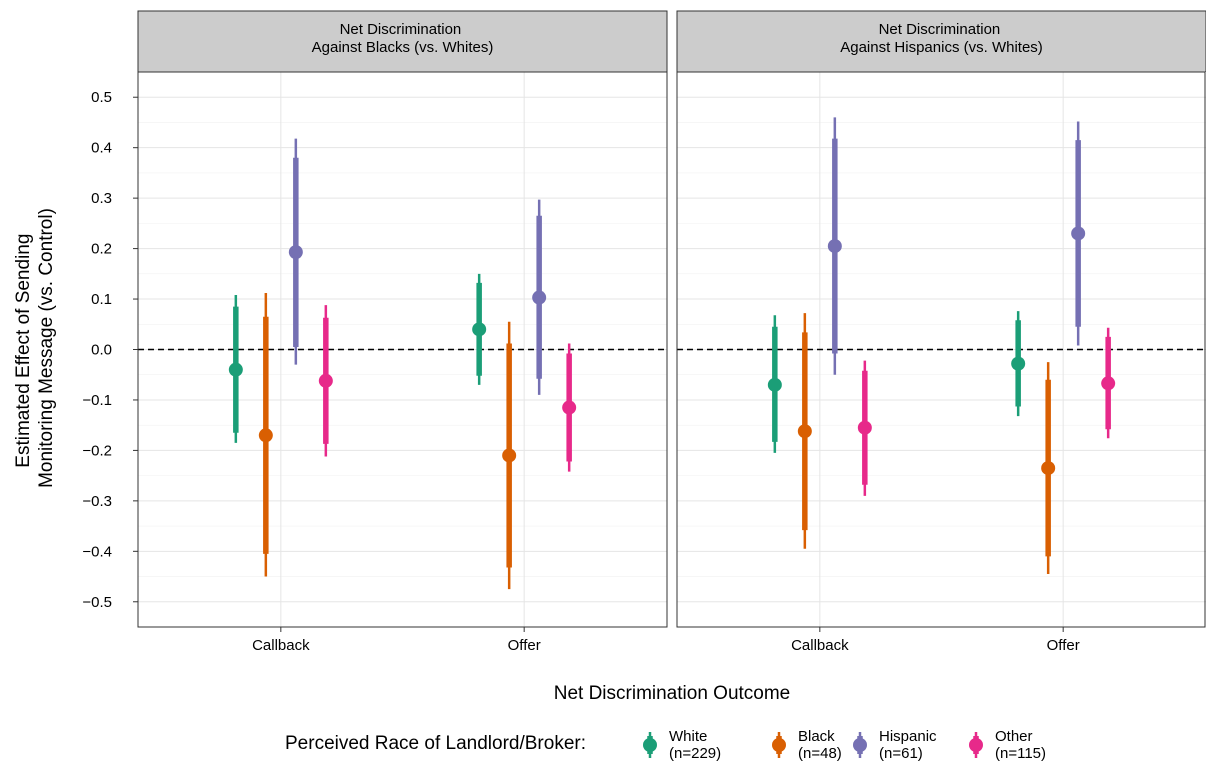  Describe the element at coordinates (976, 745) in the screenshot. I see `legend-other-key` at that location.